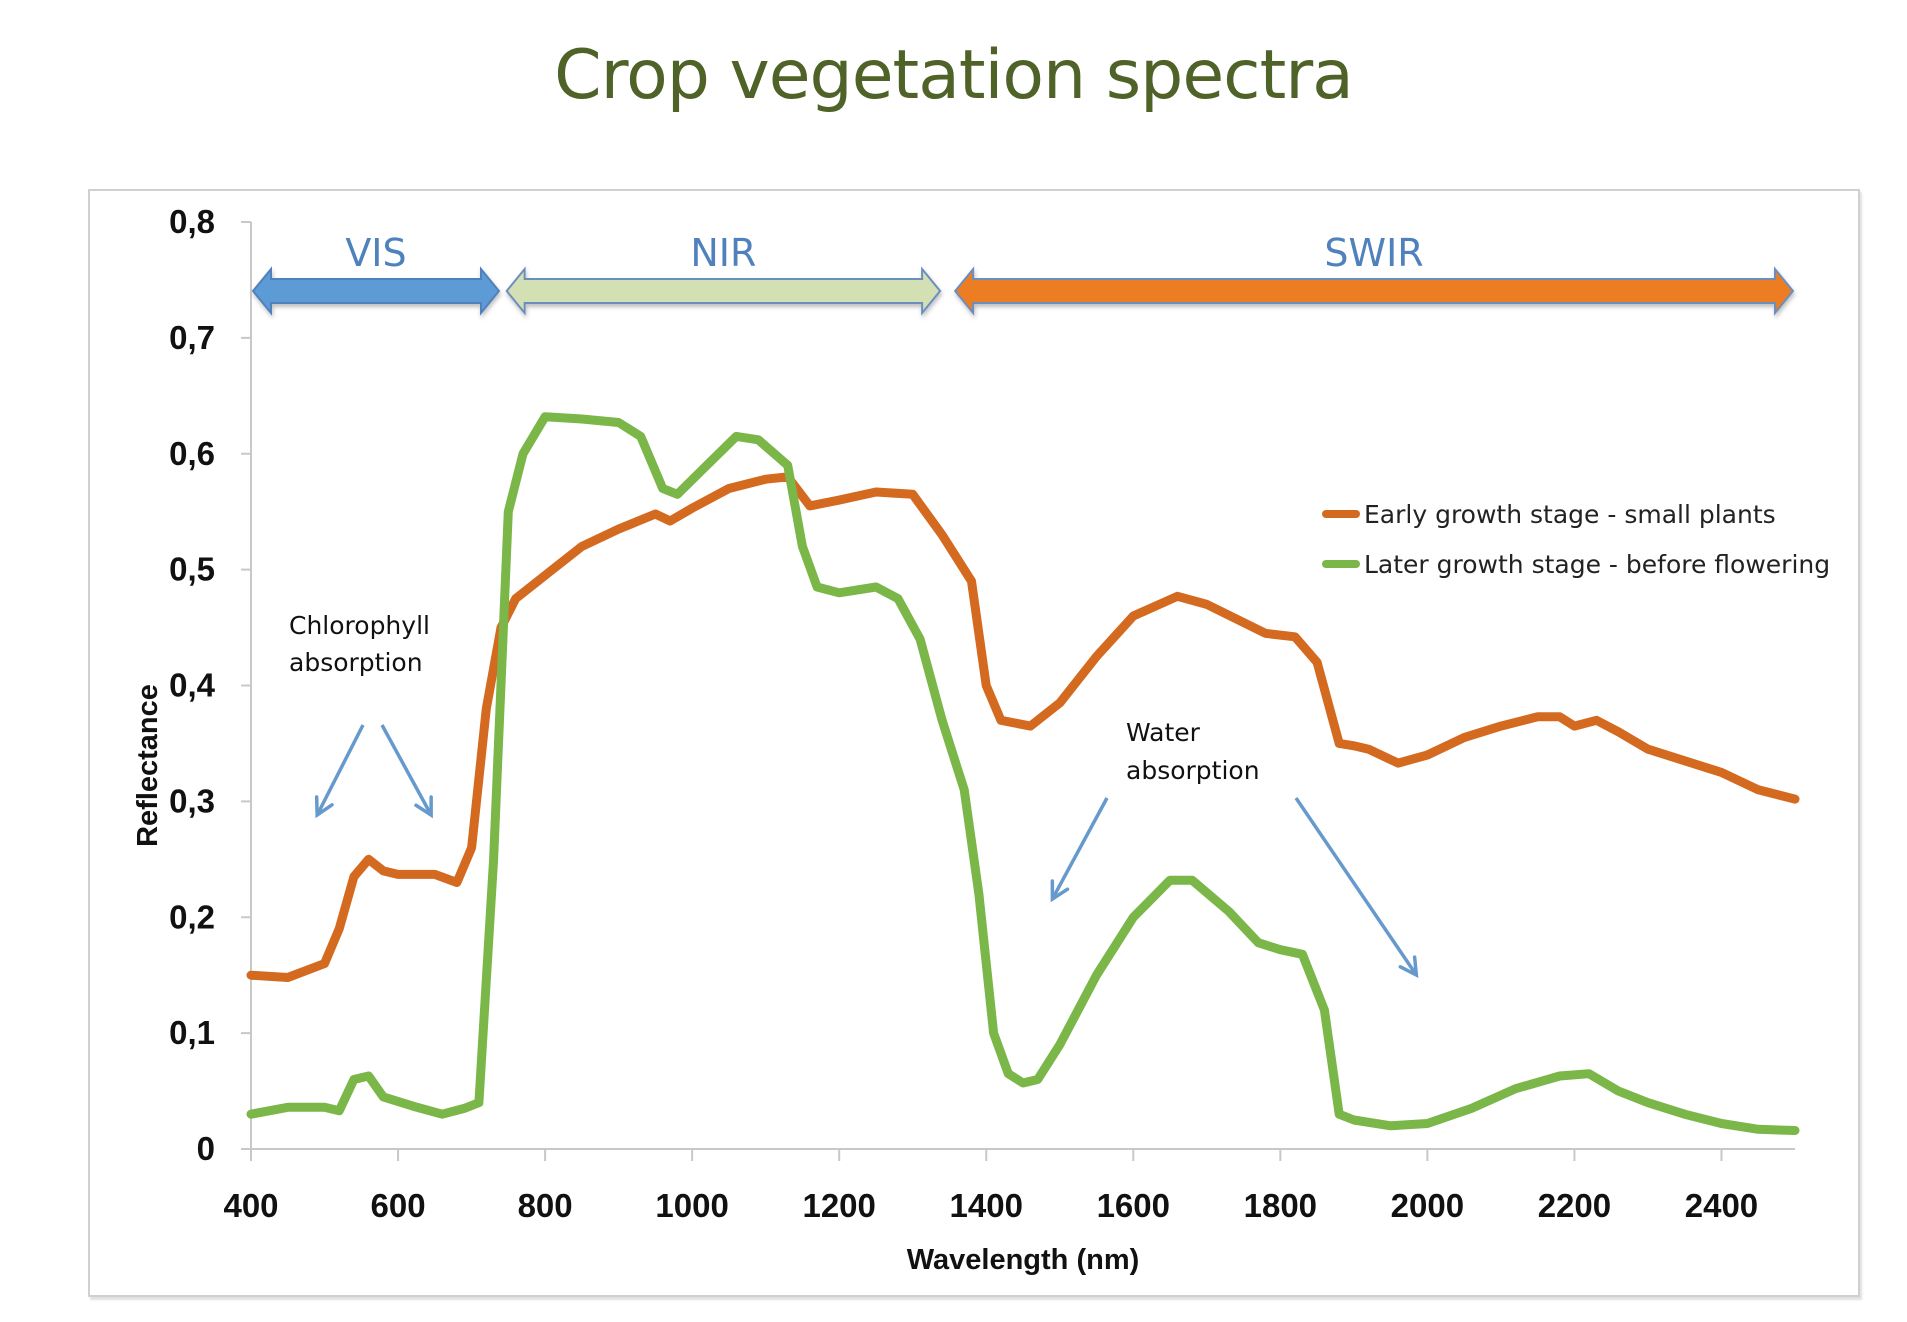 The image size is (1907, 1322). What do you see at coordinates (1356, 886) in the screenshot?
I see `water-arrow-right` at bounding box center [1356, 886].